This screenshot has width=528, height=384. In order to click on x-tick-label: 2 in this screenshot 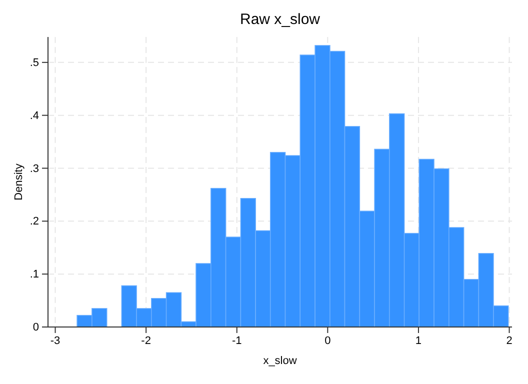, I will do `click(509, 340)`.